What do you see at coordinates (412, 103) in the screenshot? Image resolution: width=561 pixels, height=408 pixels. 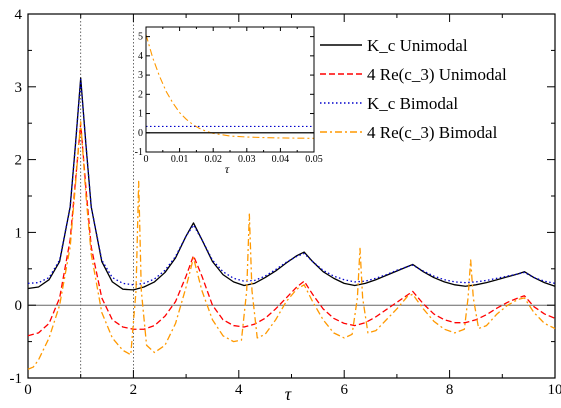 I see `legend-label: K_c Bimodal` at bounding box center [412, 103].